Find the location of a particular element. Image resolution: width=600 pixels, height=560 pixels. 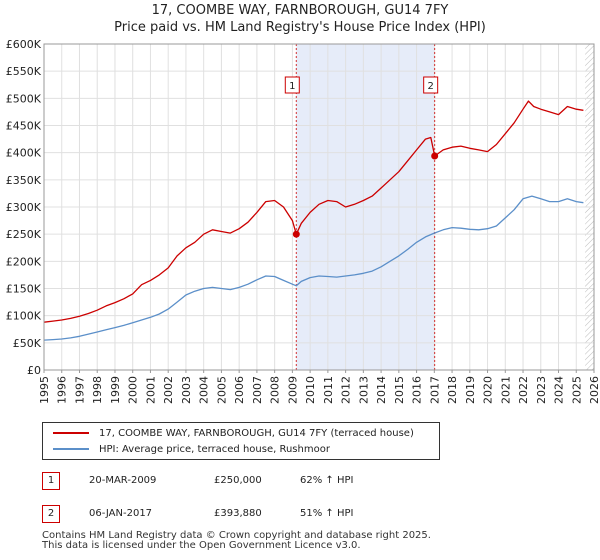

sale-price: £393,880 is located at coordinates (238, 513).